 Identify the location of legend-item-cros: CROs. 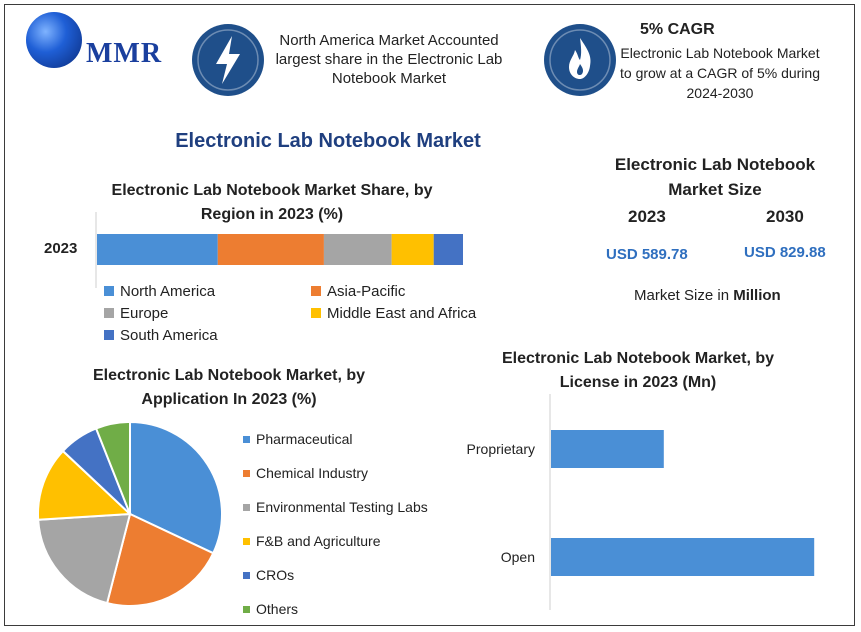
(358, 575).